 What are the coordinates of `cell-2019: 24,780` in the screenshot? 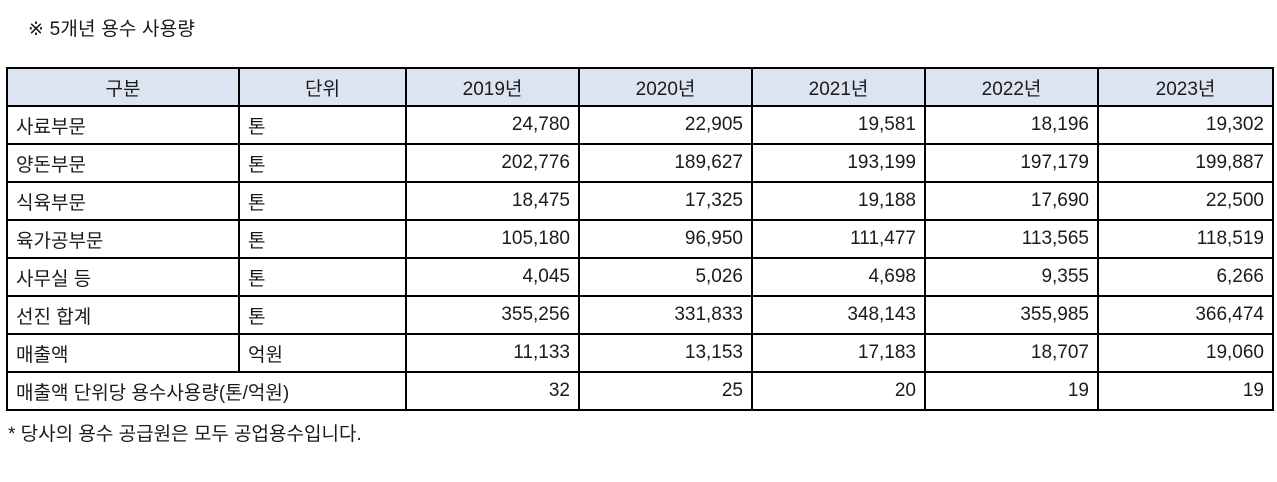 It's located at (492, 125).